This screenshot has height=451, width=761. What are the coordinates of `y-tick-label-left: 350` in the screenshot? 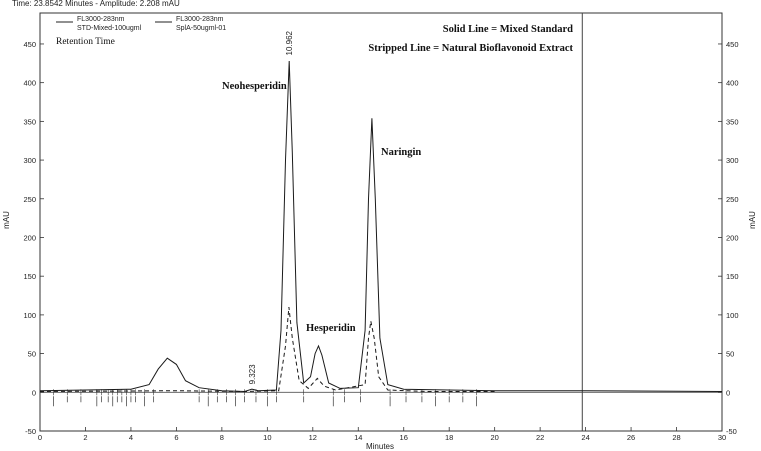 It's located at (29, 121).